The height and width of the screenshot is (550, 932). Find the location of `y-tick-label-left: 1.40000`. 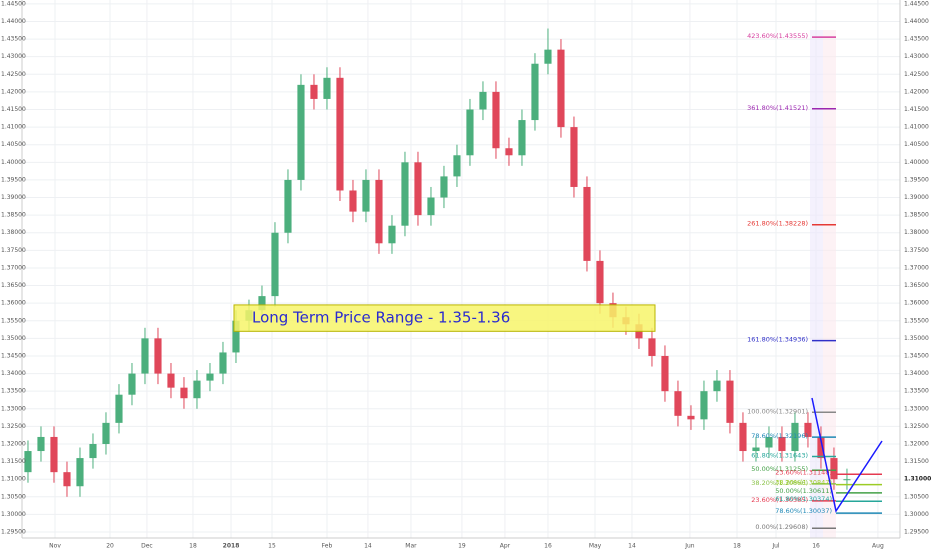

y-tick-label-left: 1.40000 is located at coordinates (13, 162).